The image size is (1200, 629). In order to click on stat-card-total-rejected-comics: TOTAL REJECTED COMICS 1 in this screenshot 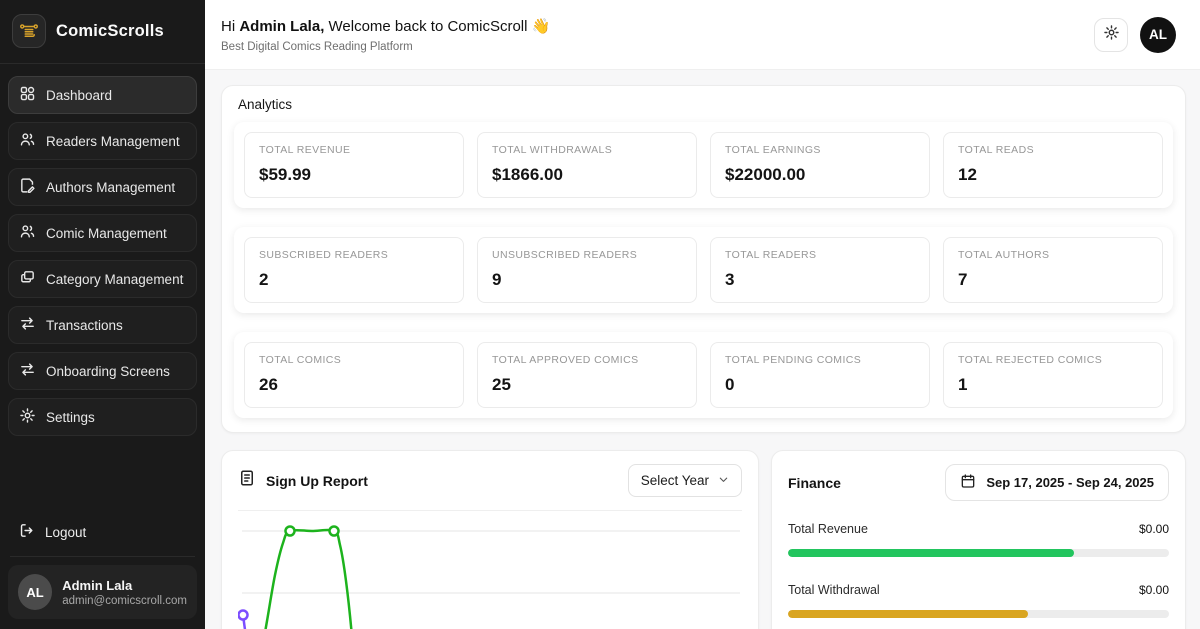, I will do `click(1053, 375)`.